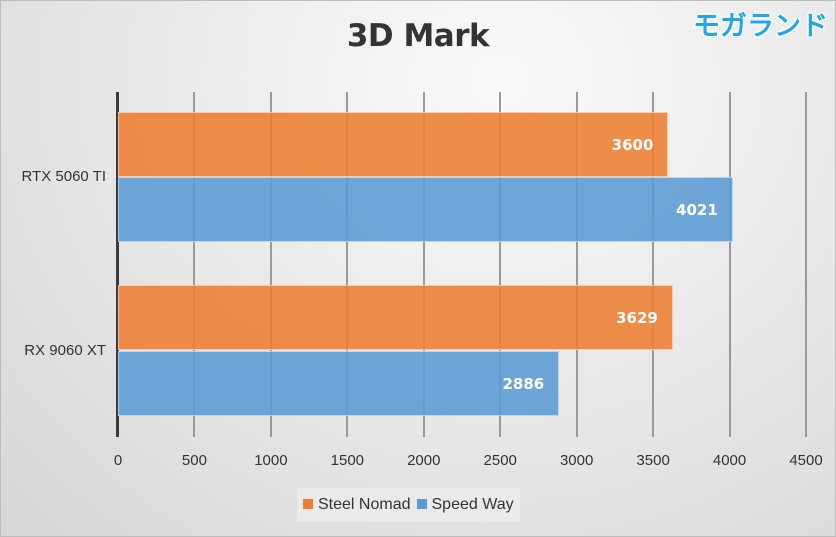 The height and width of the screenshot is (537, 836). What do you see at coordinates (194, 460) in the screenshot?
I see `x-tick-label: 500` at bounding box center [194, 460].